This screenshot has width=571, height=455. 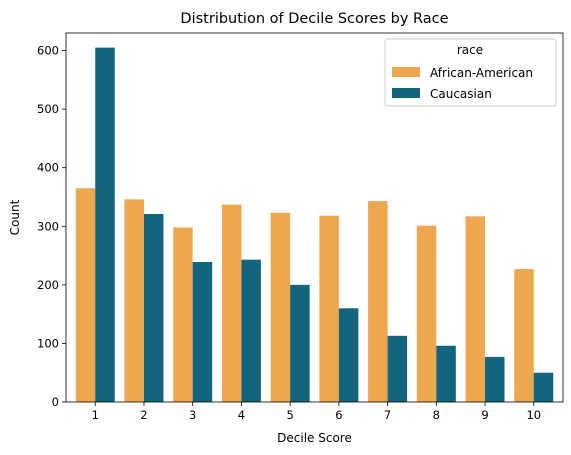 What do you see at coordinates (241, 415) in the screenshot?
I see `x-tick-label: 4` at bounding box center [241, 415].